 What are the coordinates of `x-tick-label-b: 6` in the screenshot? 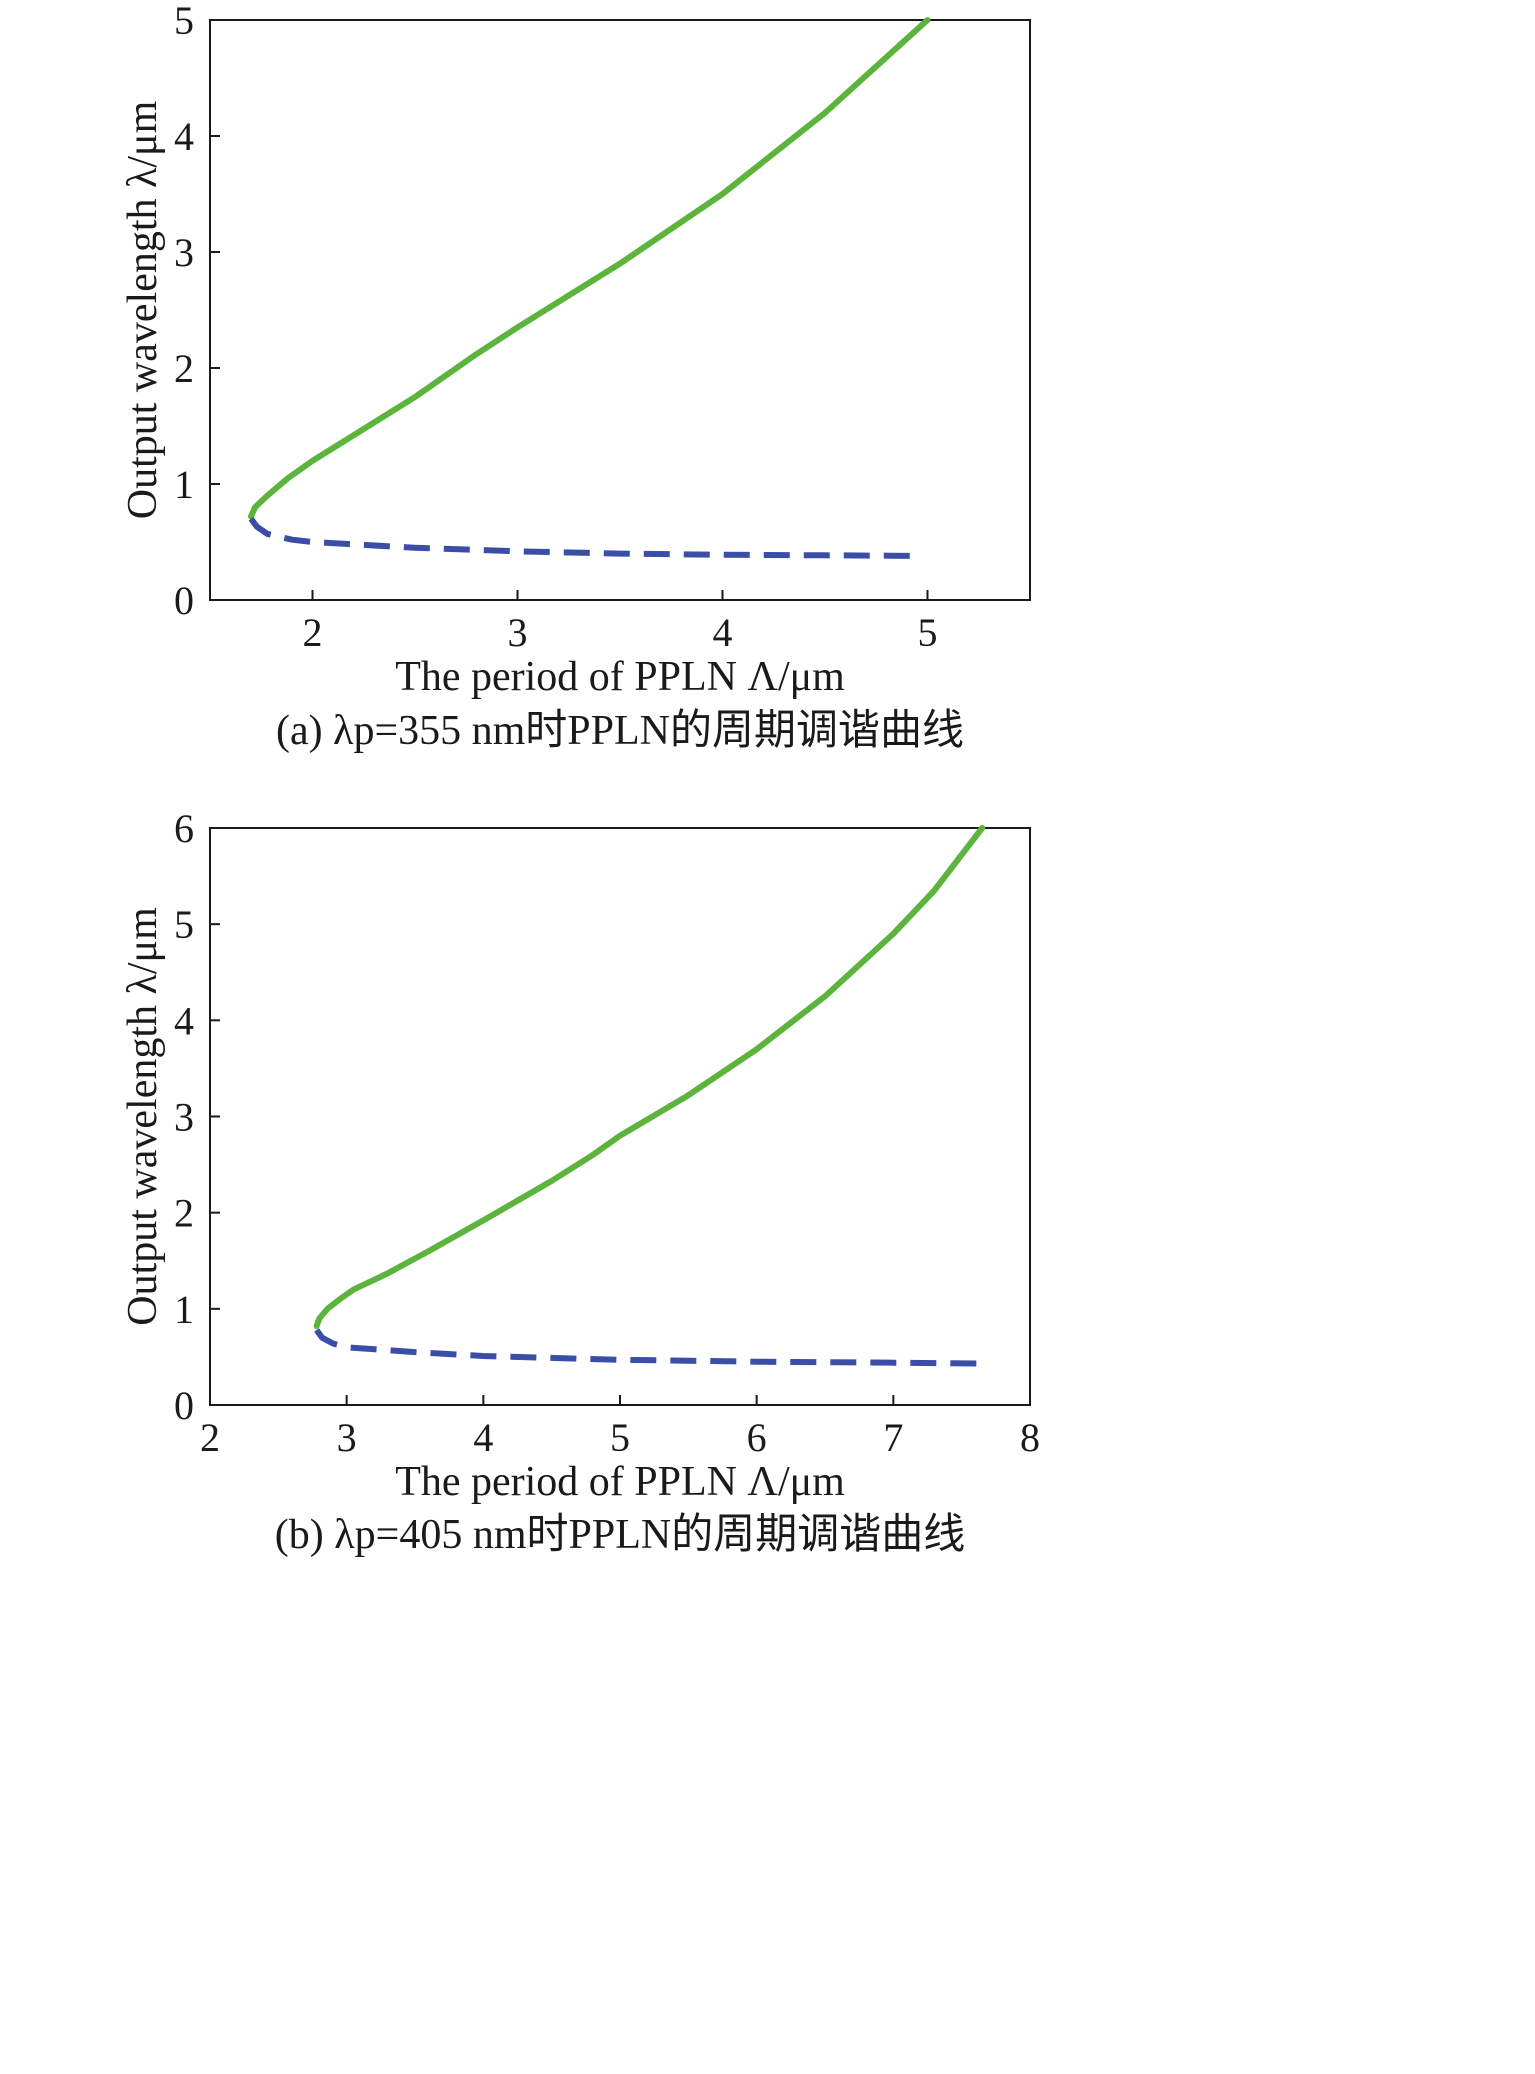 It's located at (757, 1437).